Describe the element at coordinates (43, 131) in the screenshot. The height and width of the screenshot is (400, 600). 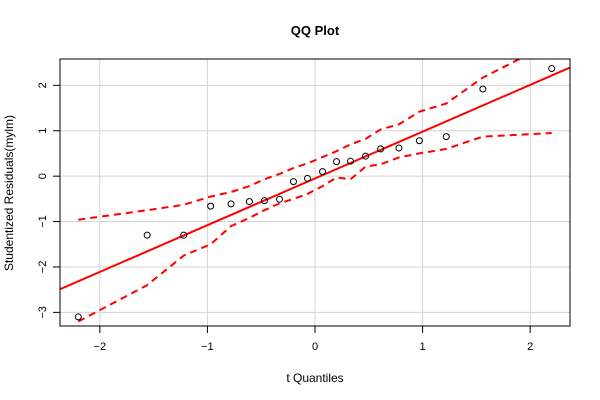
I see `y-tick-label: 1` at that location.